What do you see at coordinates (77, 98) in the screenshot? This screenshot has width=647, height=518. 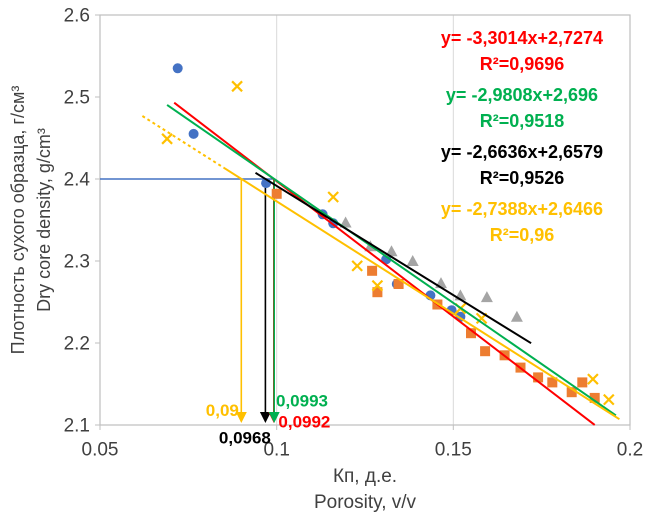 I see `svg-text: 2.5` at bounding box center [77, 98].